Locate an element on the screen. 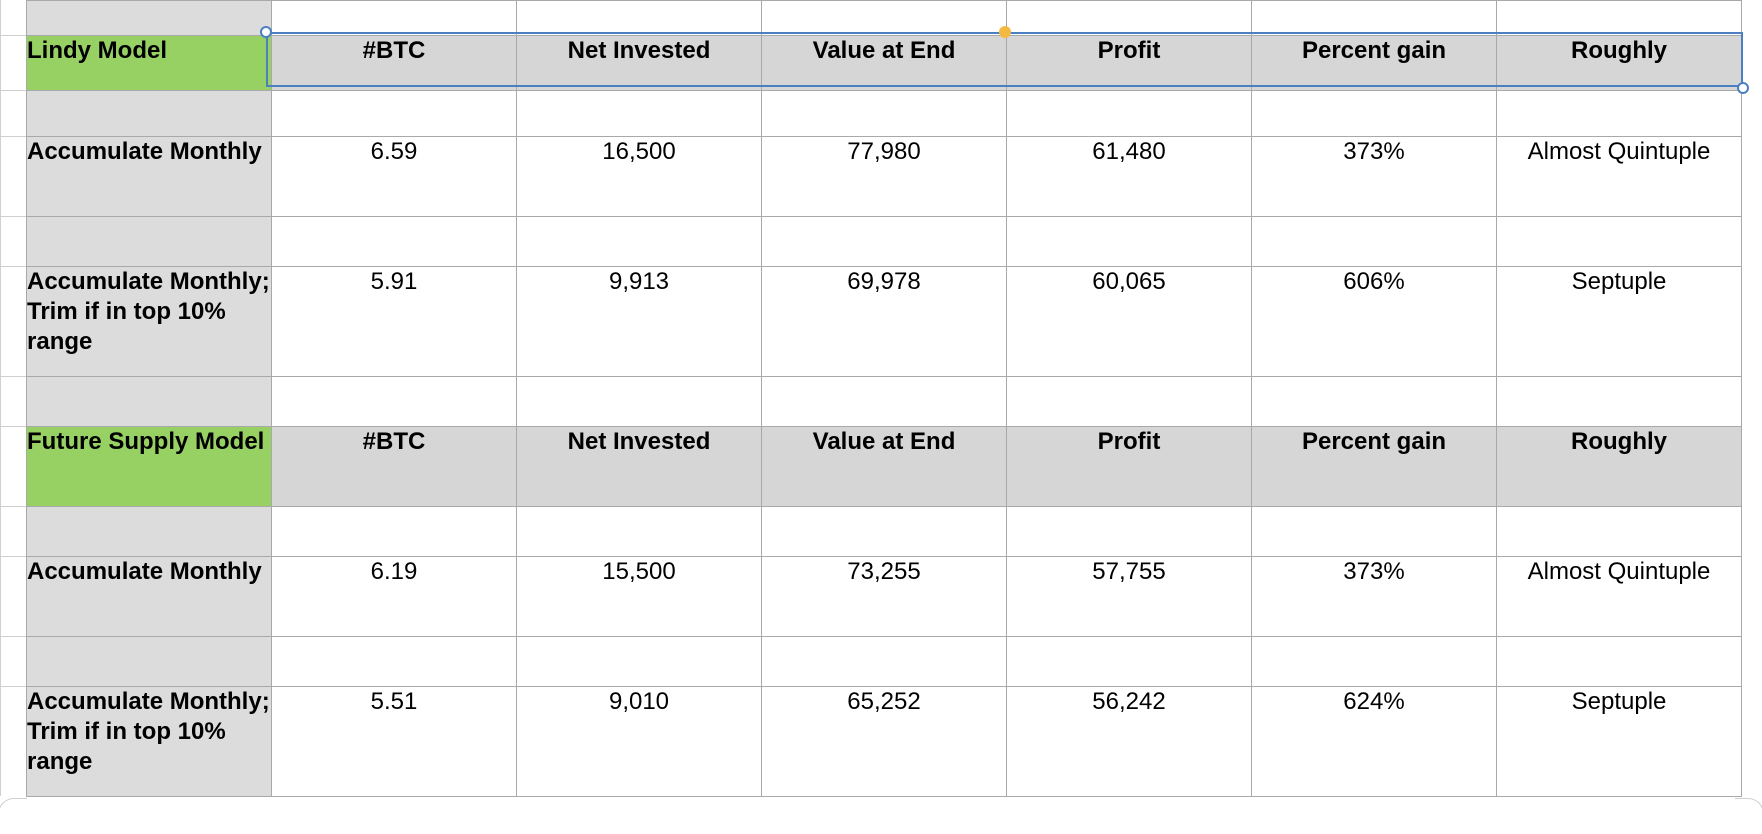 The width and height of the screenshot is (1762, 834). net-invested-cell: 9,010 is located at coordinates (639, 741).